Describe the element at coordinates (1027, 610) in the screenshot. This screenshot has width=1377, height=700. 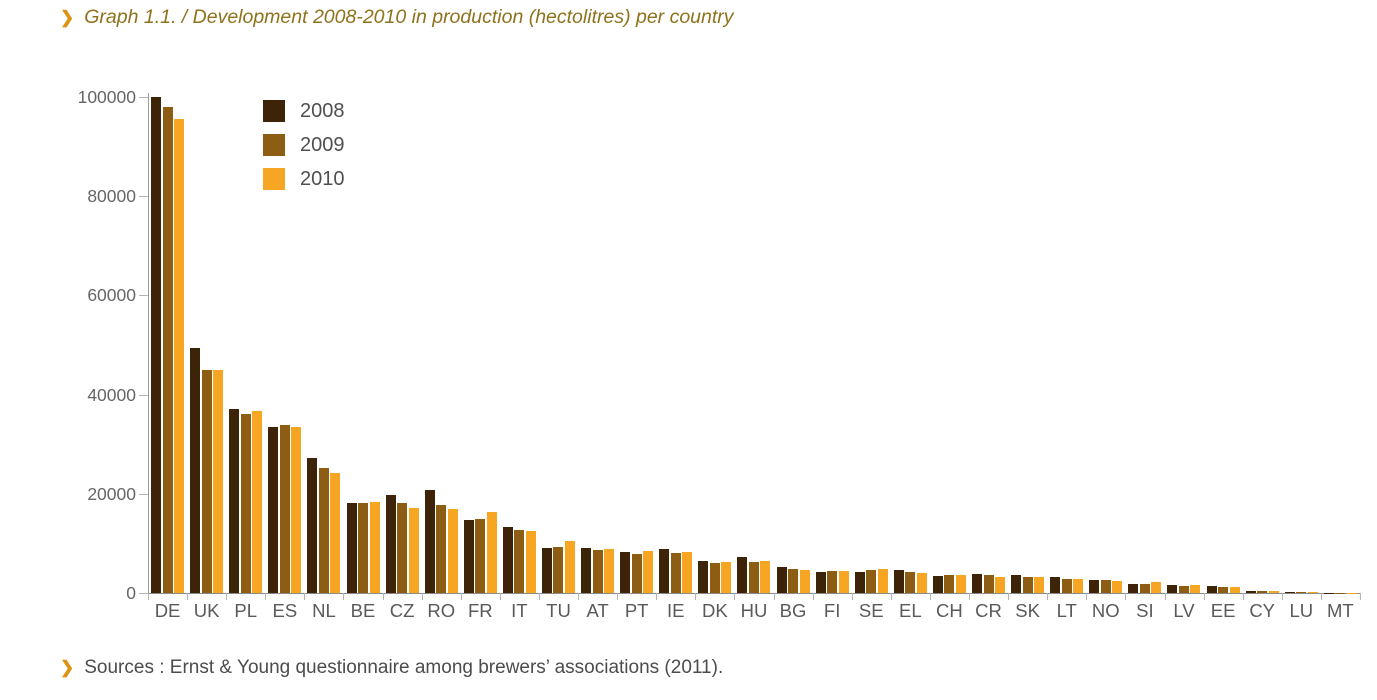
I see `x-axis-label-SK: SK` at that location.